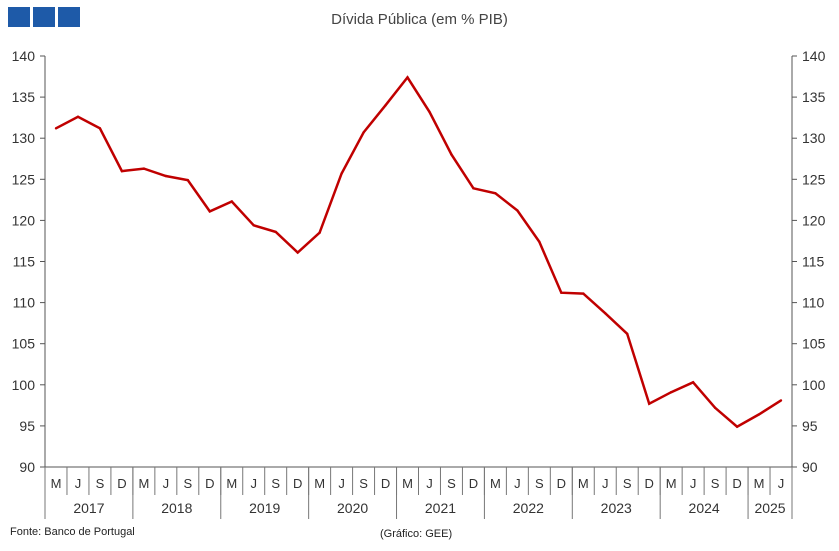  What do you see at coordinates (88, 508) in the screenshot?
I see `year-label: 2017` at bounding box center [88, 508].